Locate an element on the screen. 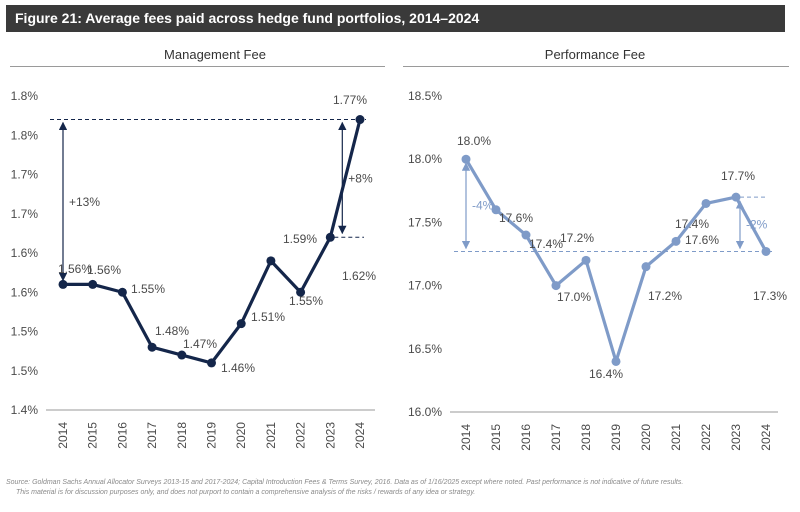 The width and height of the screenshot is (800, 512). management-data-label: 1.59% is located at coordinates (300, 239).